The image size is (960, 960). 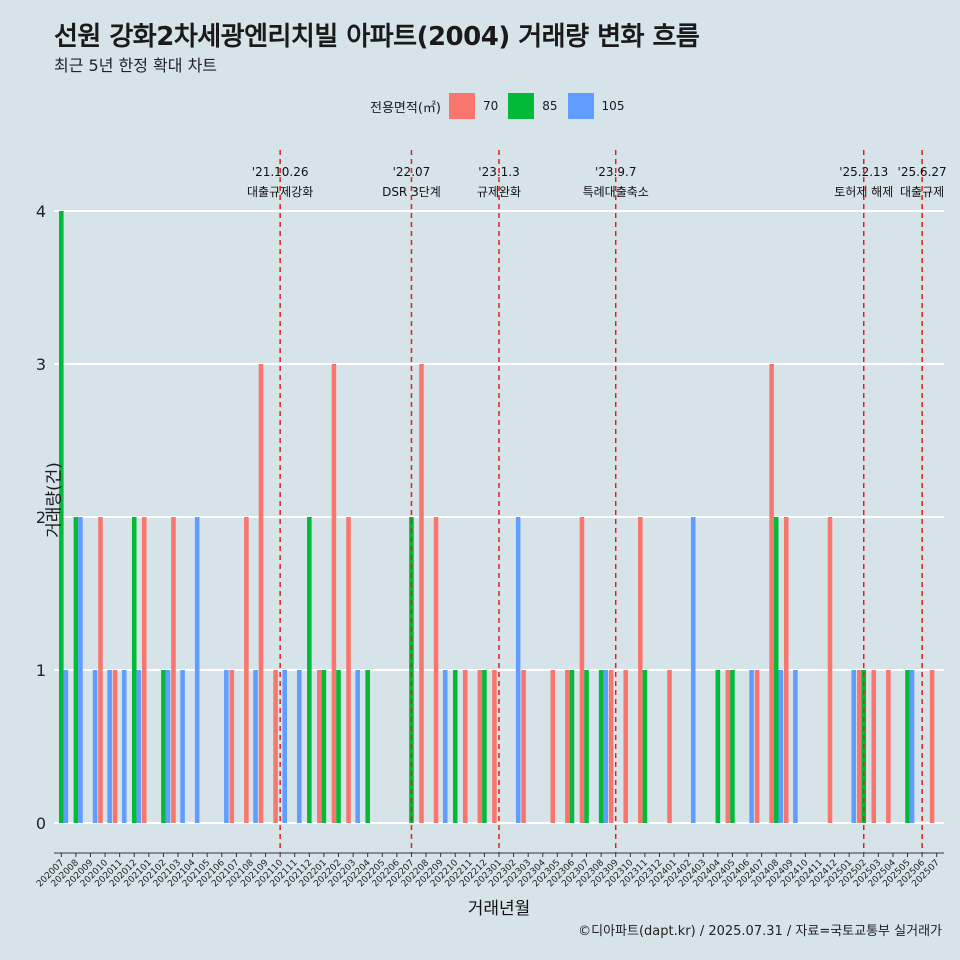 What do you see at coordinates (280, 172) in the screenshot?
I see `annotation-date-202110: '21.10.26` at bounding box center [280, 172].